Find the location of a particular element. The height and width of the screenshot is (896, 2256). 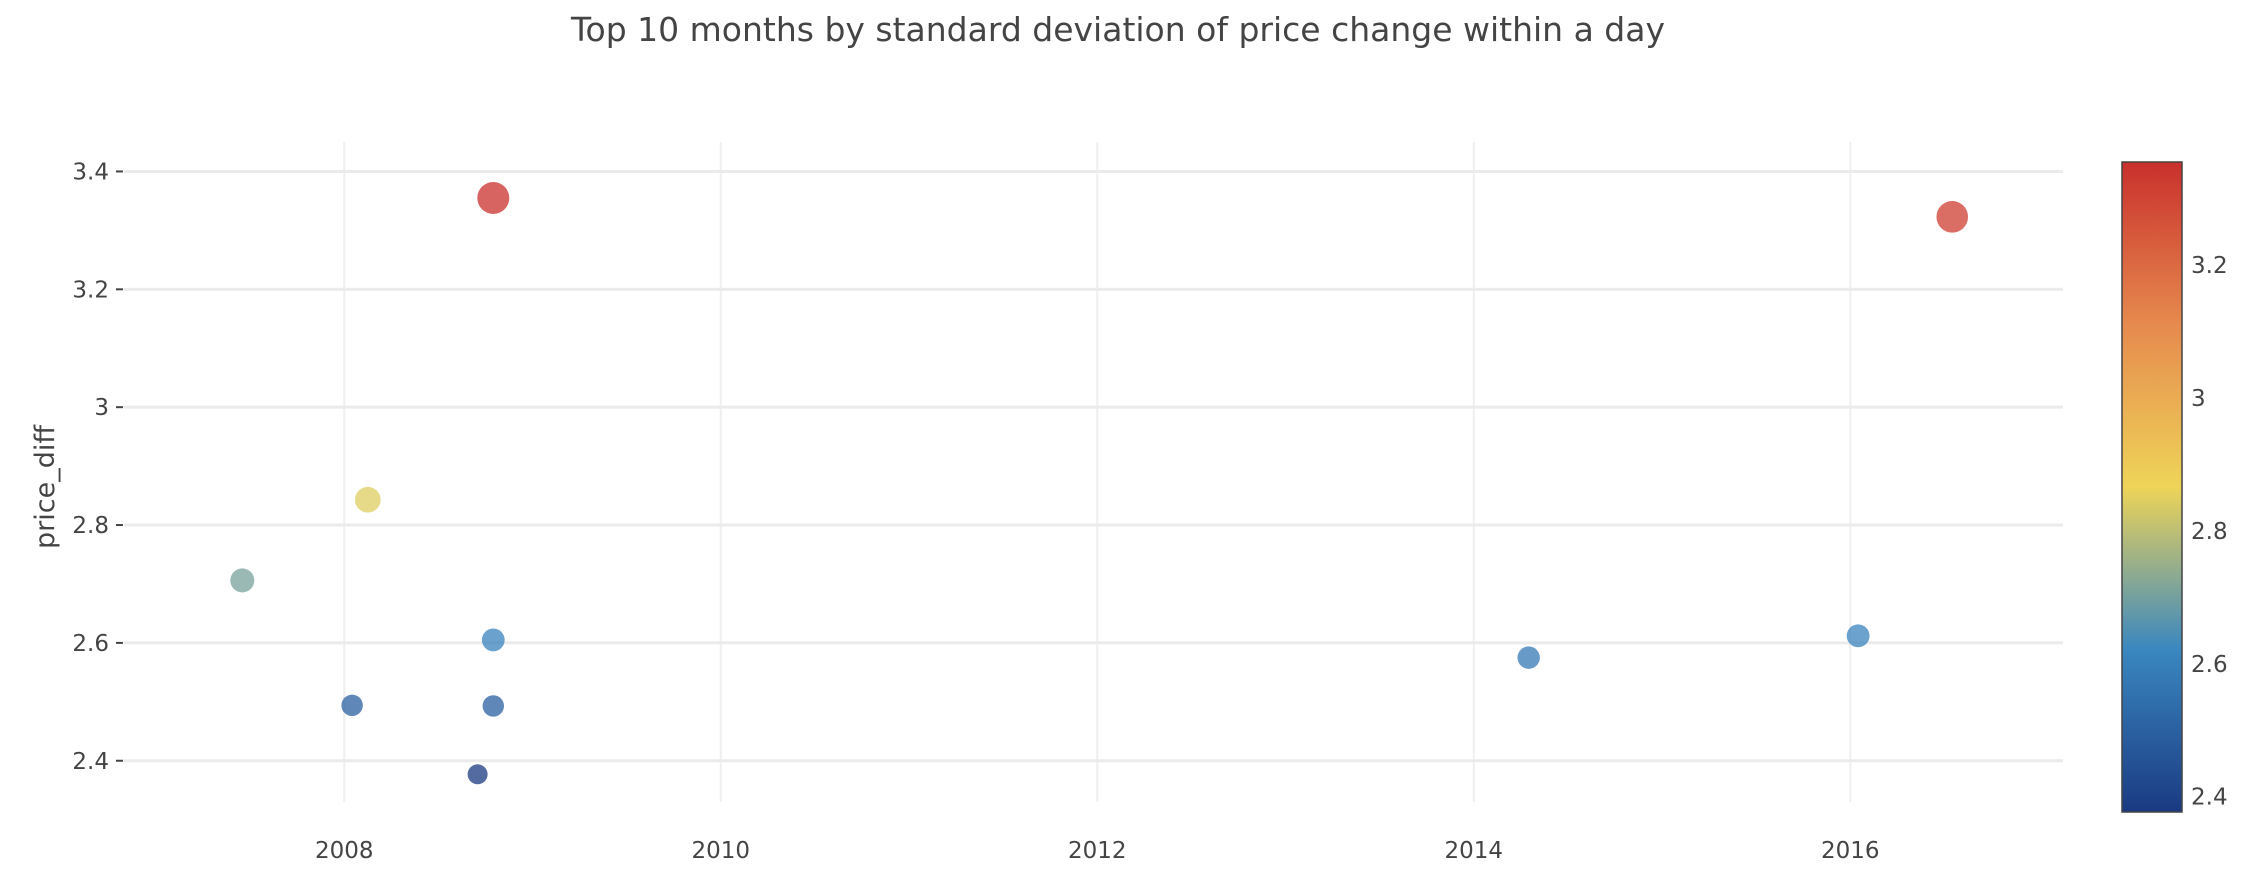

colorbar: 2.4 2.6 2.8 3 3.2 is located at coordinates (2174, 487).